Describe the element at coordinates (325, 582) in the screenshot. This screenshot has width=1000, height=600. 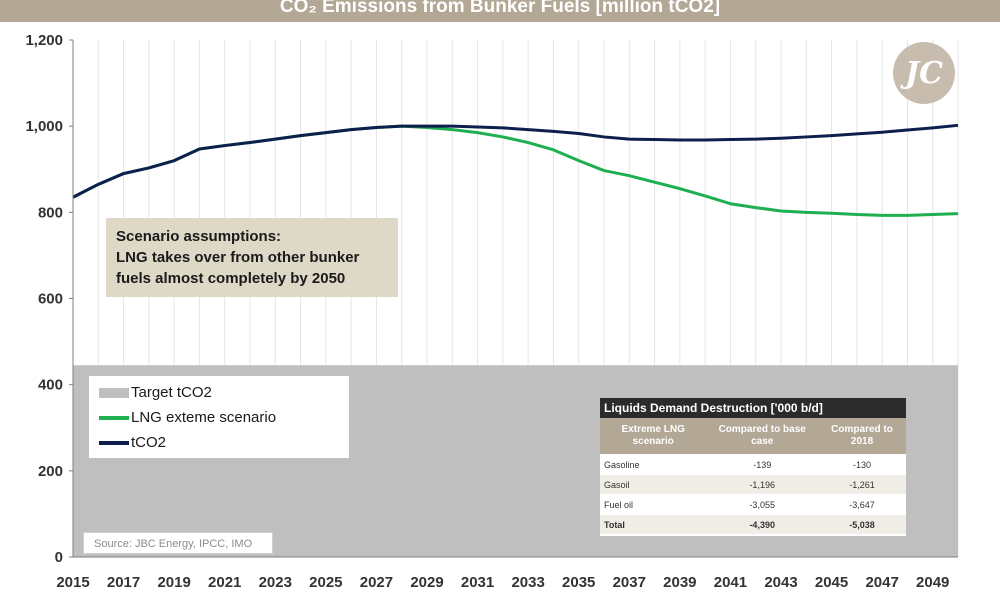
I see `x-tick-label: 2025` at that location.